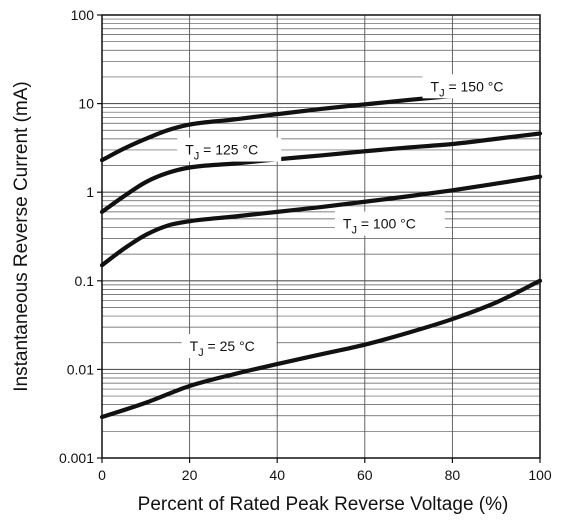 This screenshot has width=564, height=524. Describe the element at coordinates (540, 475) in the screenshot. I see `x-tick-label: 100` at that location.